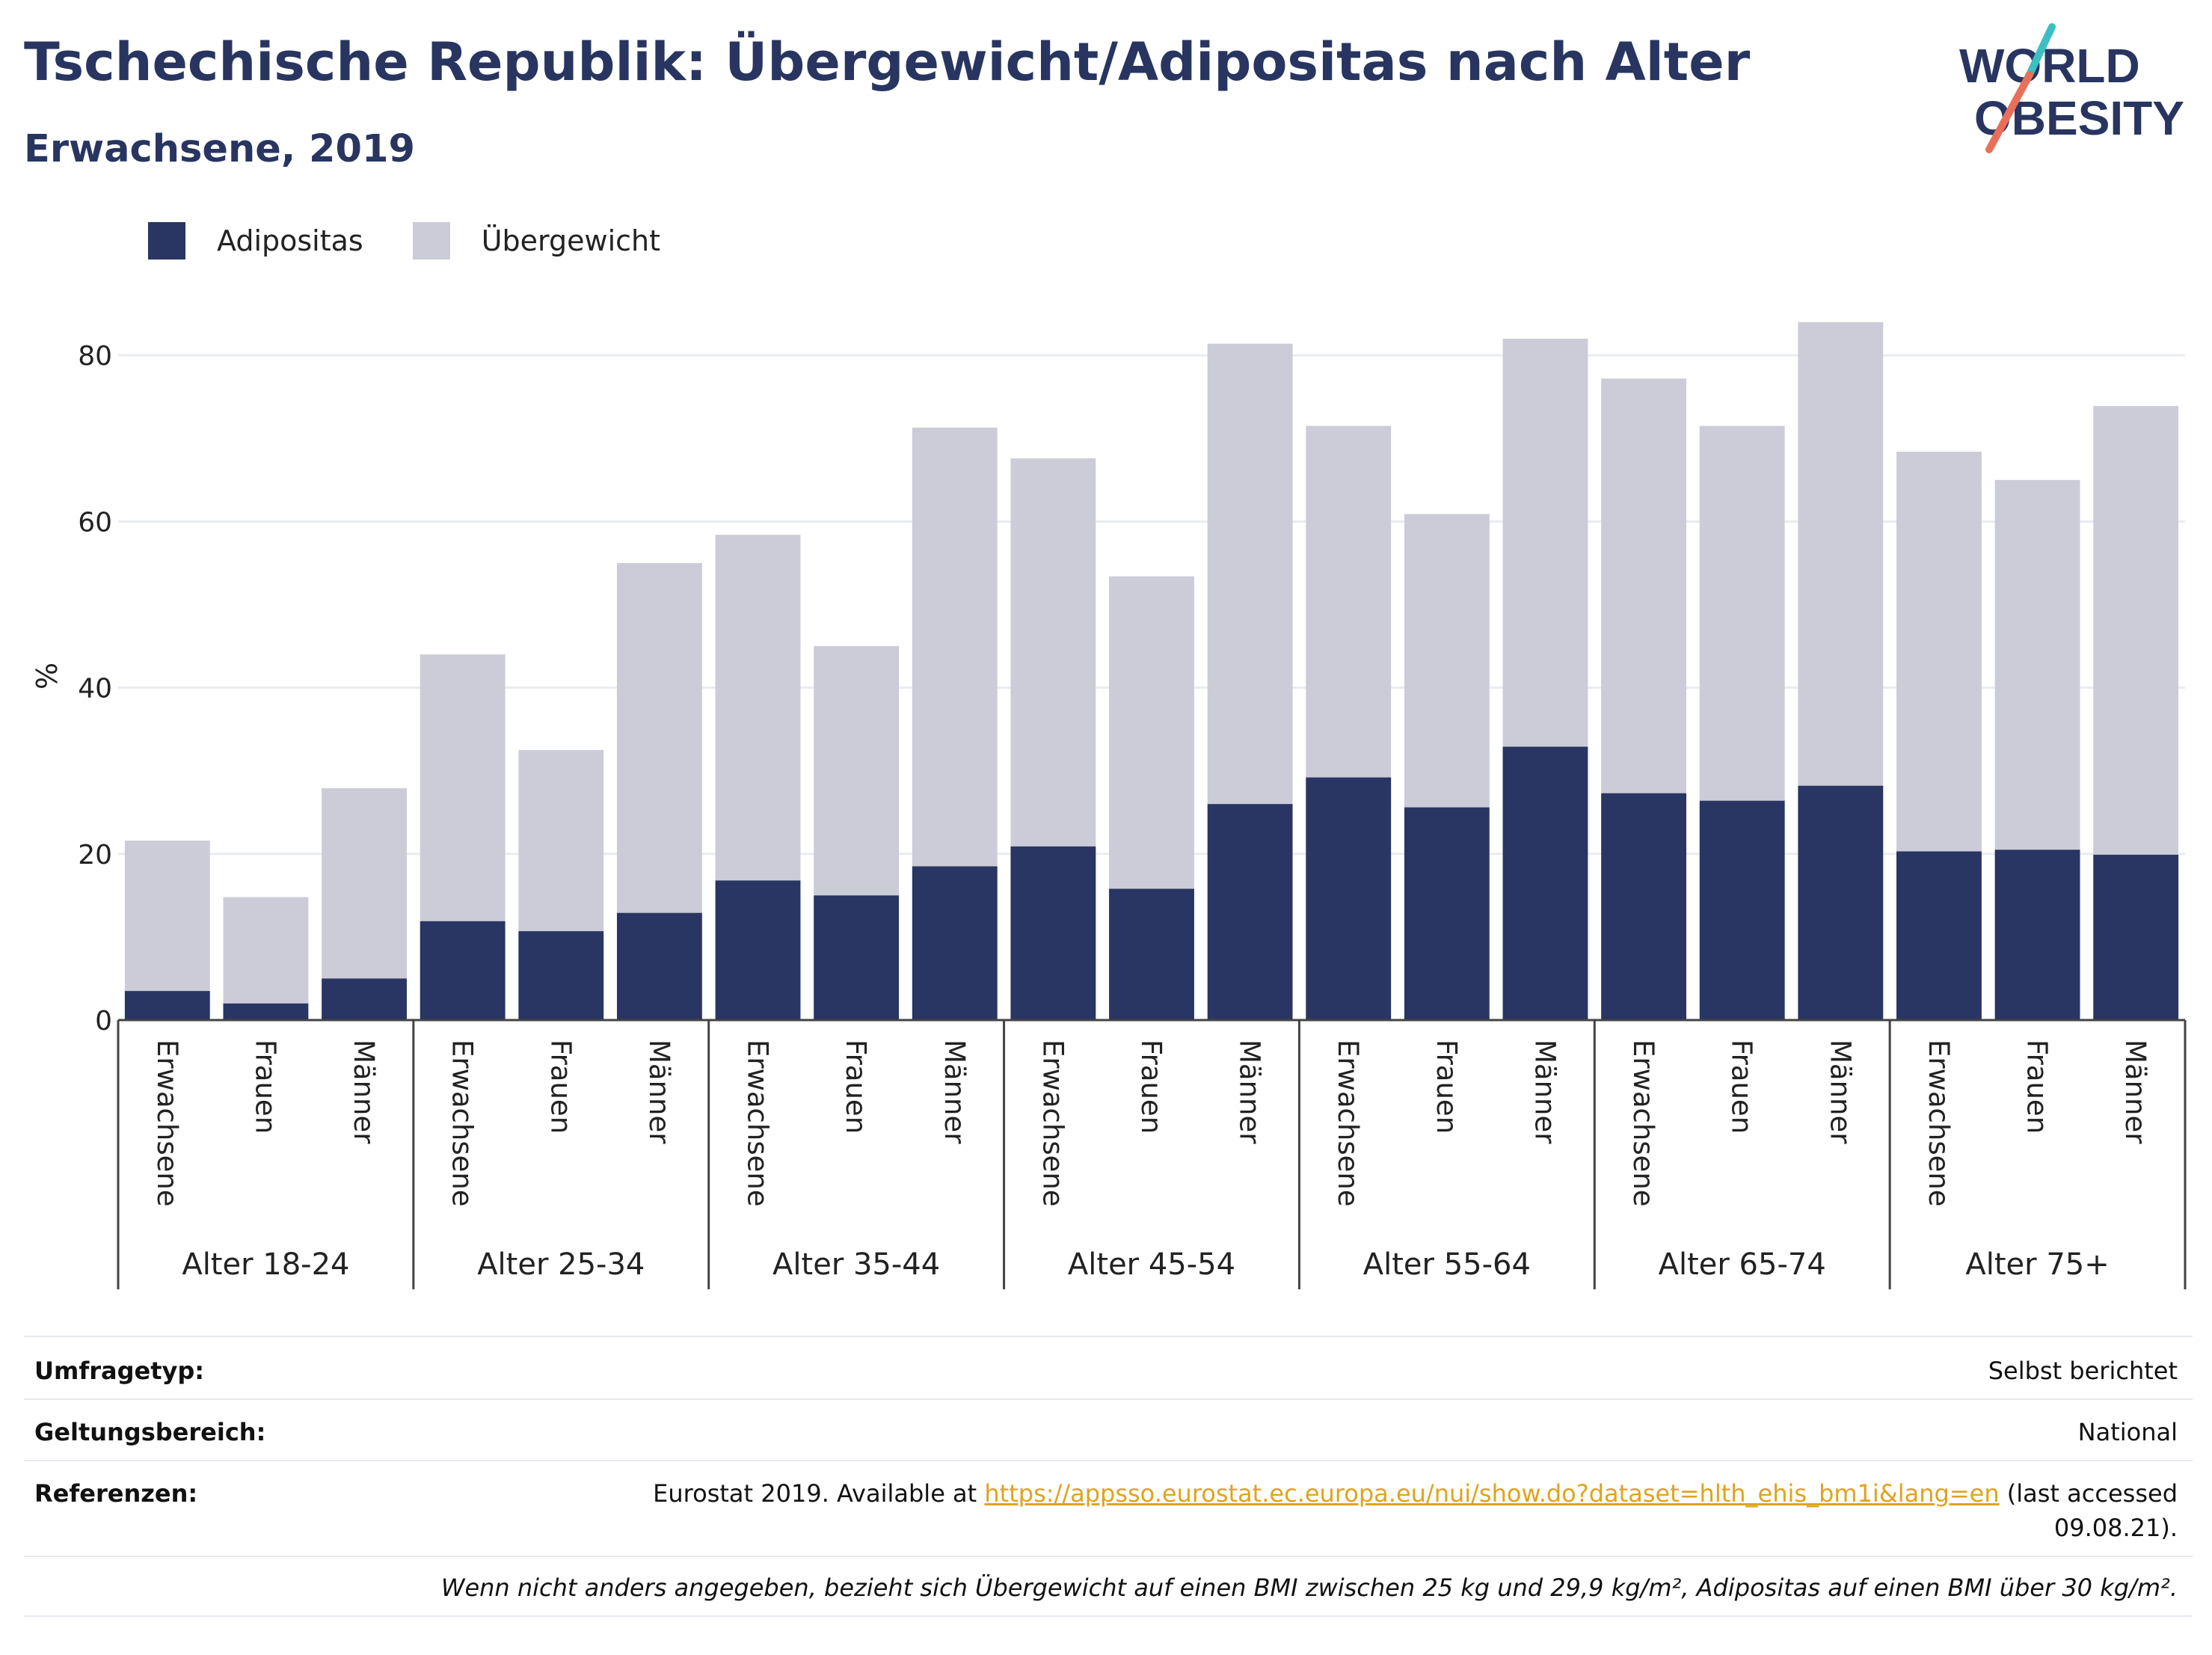 This screenshot has width=2212, height=1655. Describe the element at coordinates (47, 676) in the screenshot. I see `y-axis-label: %` at that location.